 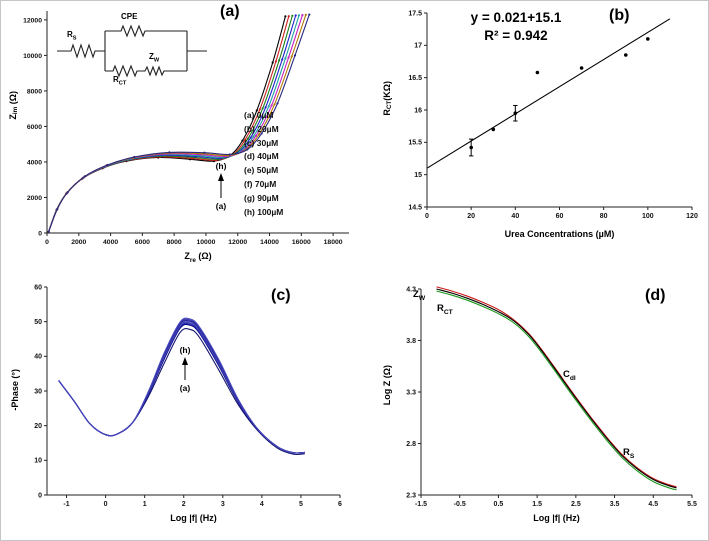 I want to click on panel-a-xlabel: Zre (Ω), so click(x=198, y=257).